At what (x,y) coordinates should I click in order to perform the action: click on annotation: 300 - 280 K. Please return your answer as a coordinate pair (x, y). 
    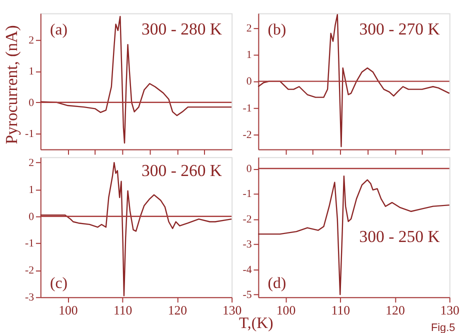
    Looking at the image, I should click on (182, 29).